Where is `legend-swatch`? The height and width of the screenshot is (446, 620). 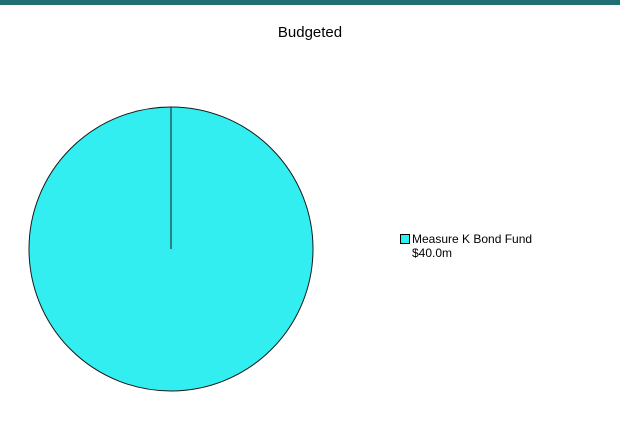 legend-swatch is located at coordinates (405, 239).